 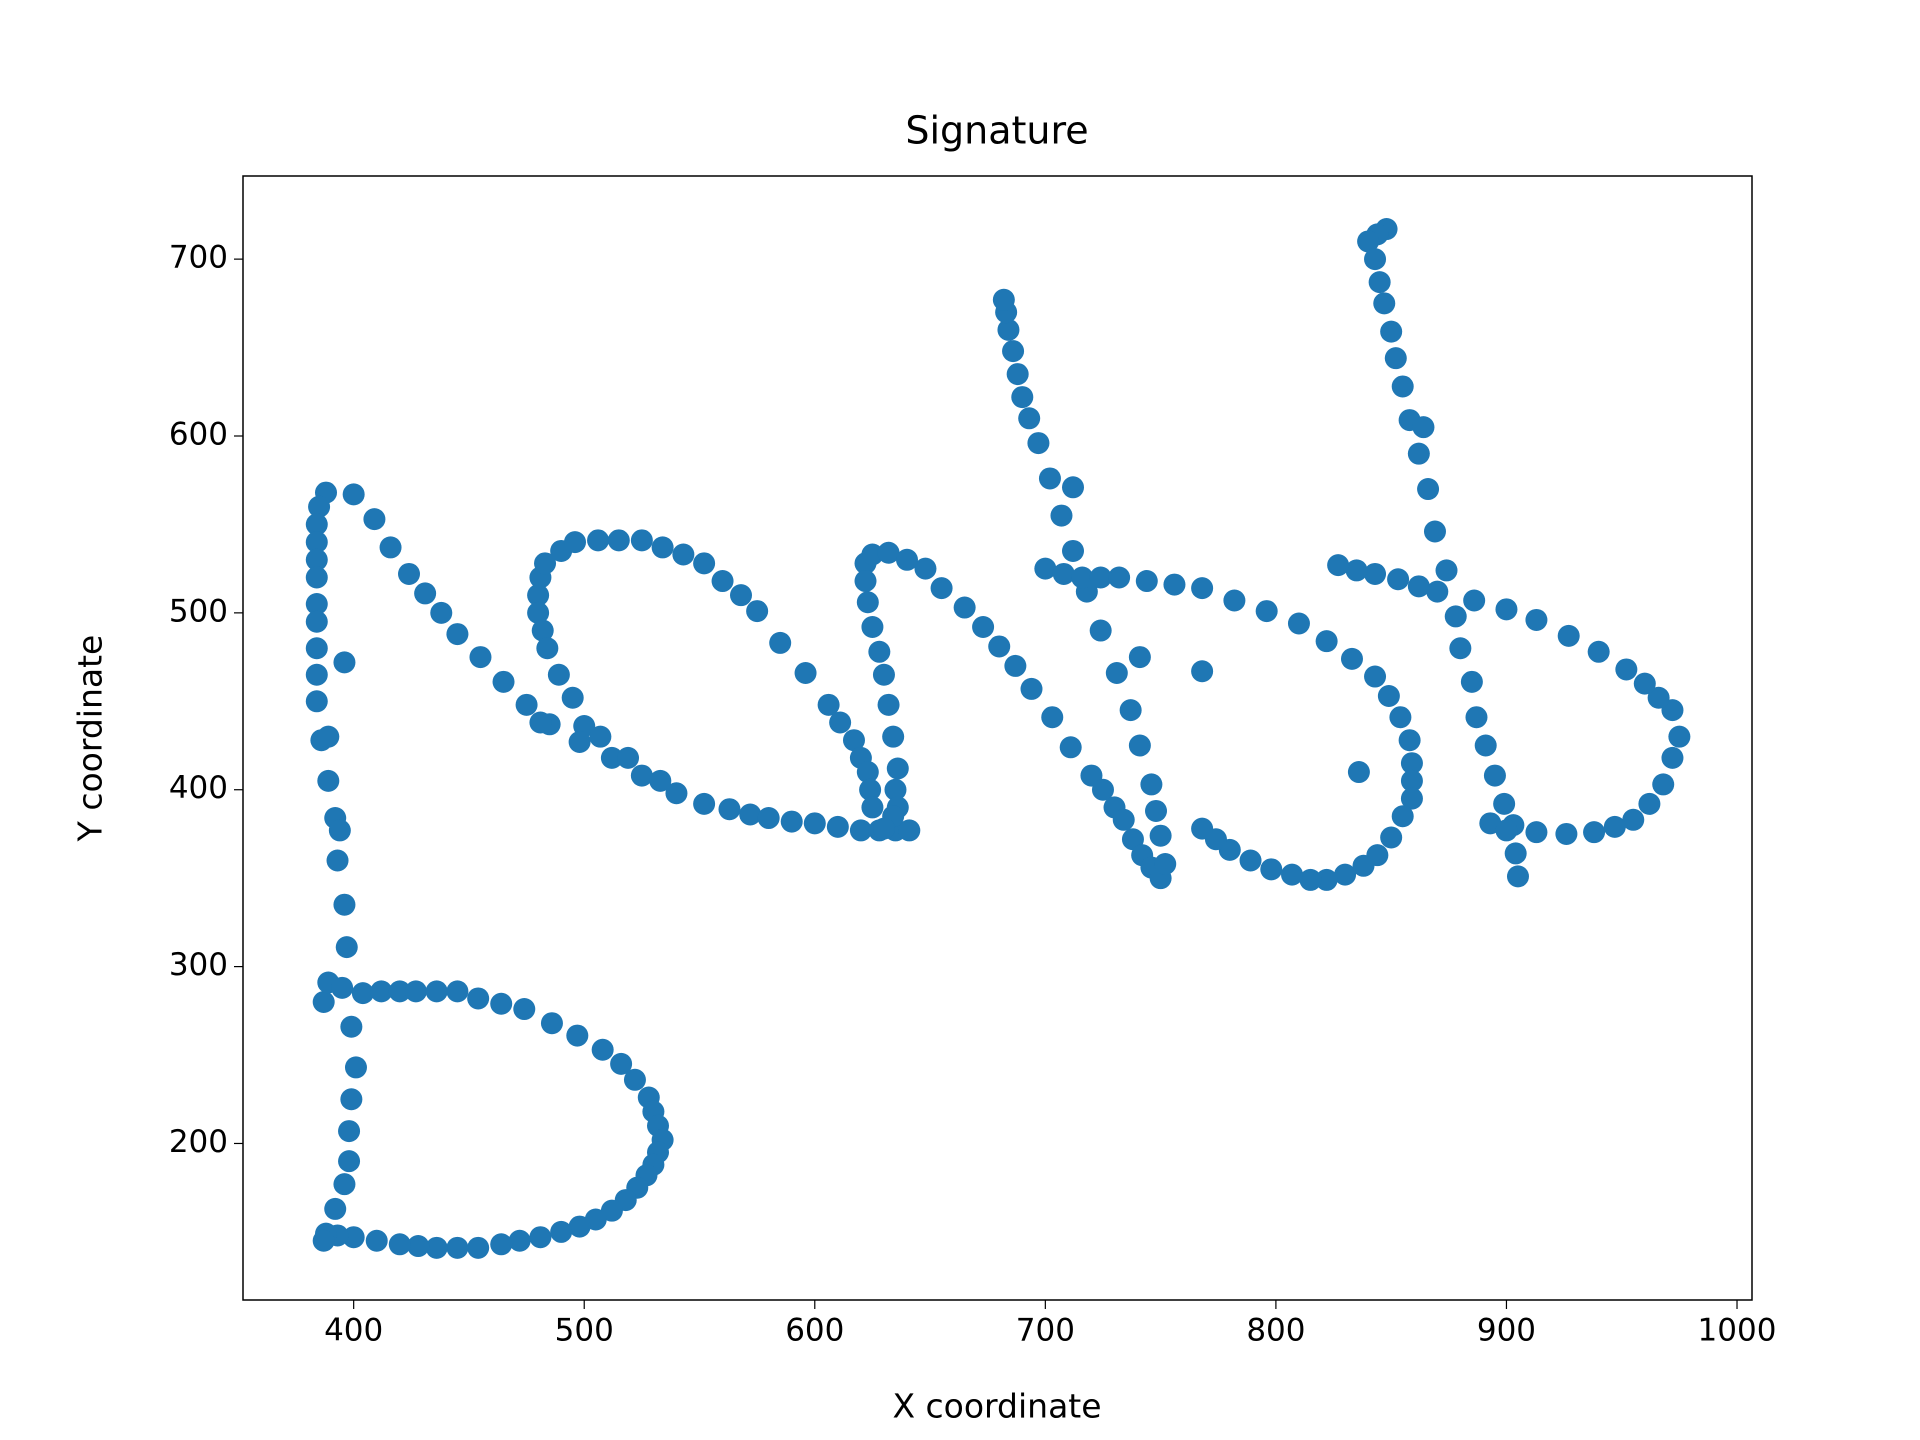 I want to click on x-tick-label: 700, so click(x=1045, y=1331).